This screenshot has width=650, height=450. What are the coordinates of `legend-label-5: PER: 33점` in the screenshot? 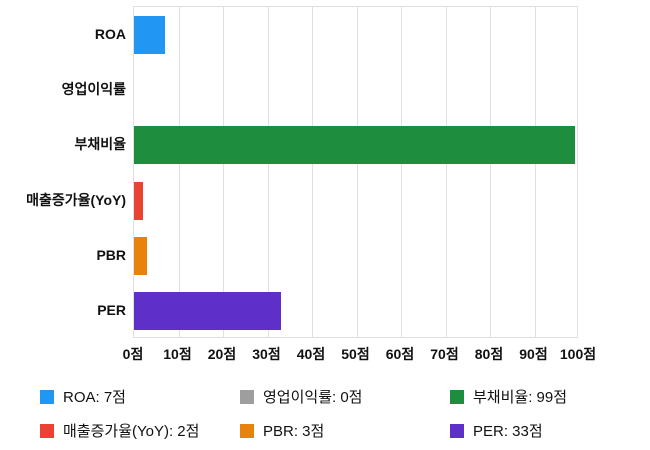 It's located at (508, 431).